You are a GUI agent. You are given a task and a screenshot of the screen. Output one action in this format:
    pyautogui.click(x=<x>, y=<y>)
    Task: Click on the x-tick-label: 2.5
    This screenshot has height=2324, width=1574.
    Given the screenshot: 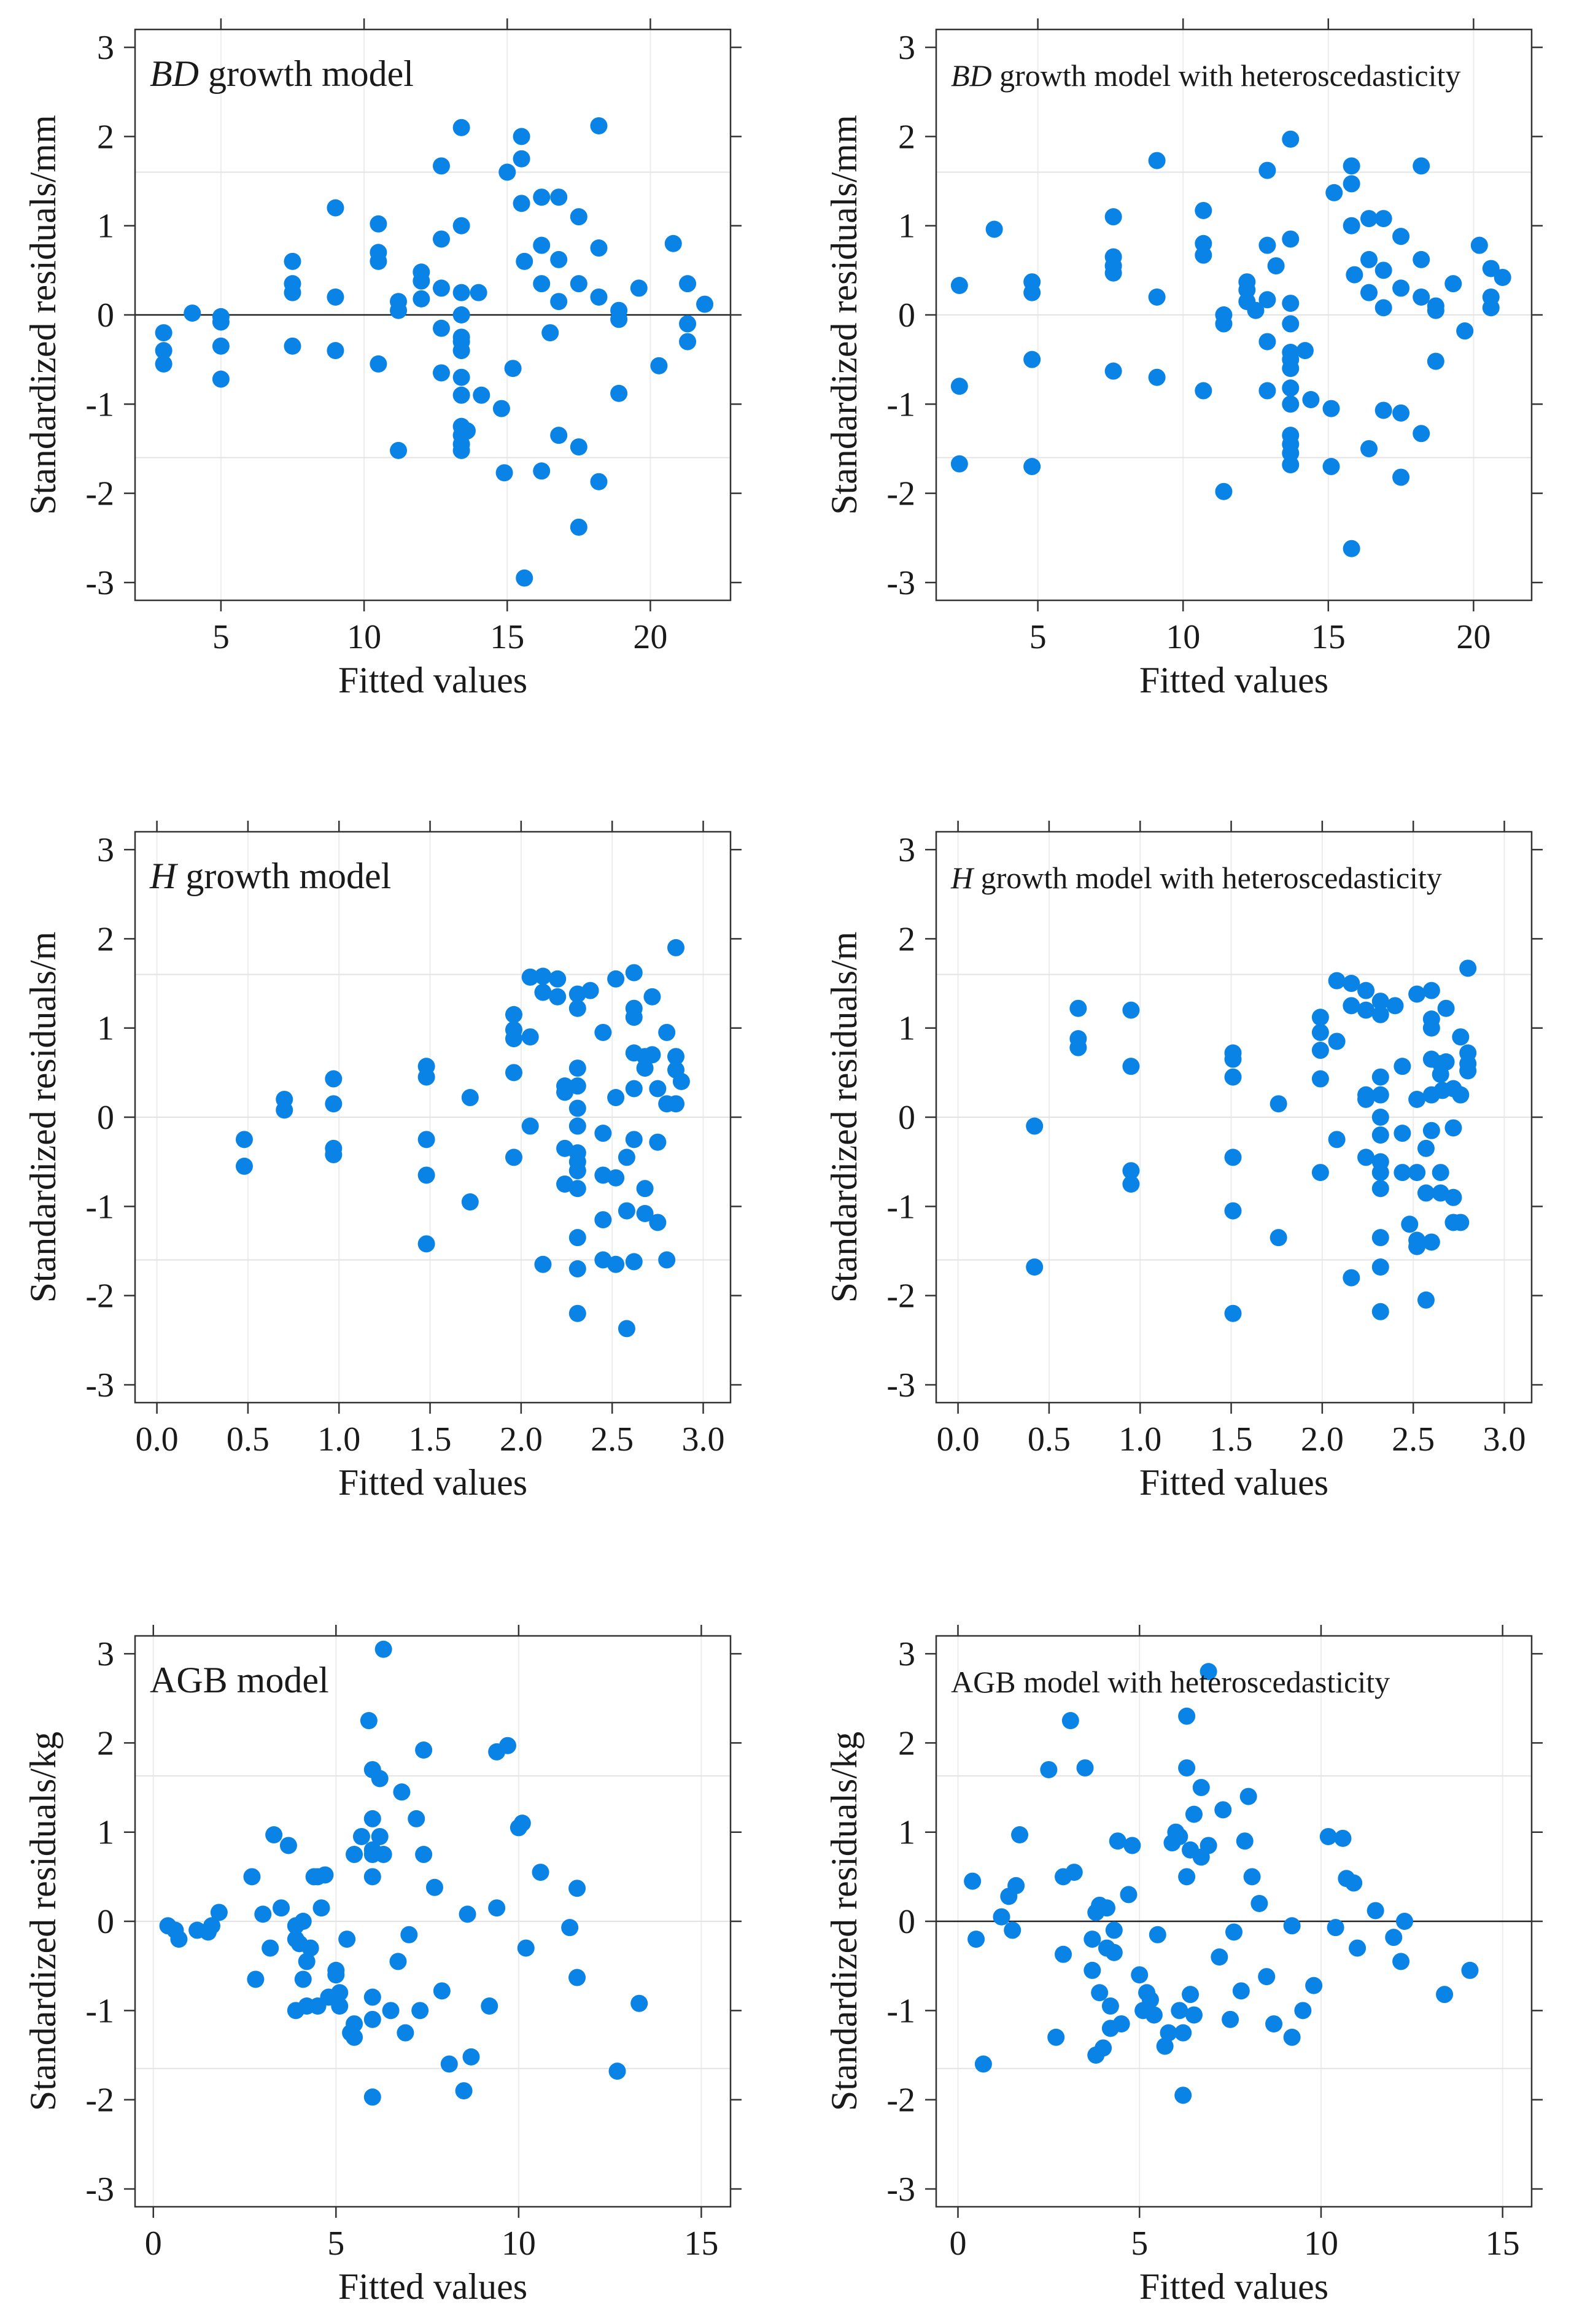 What is the action you would take?
    pyautogui.click(x=1413, y=1439)
    